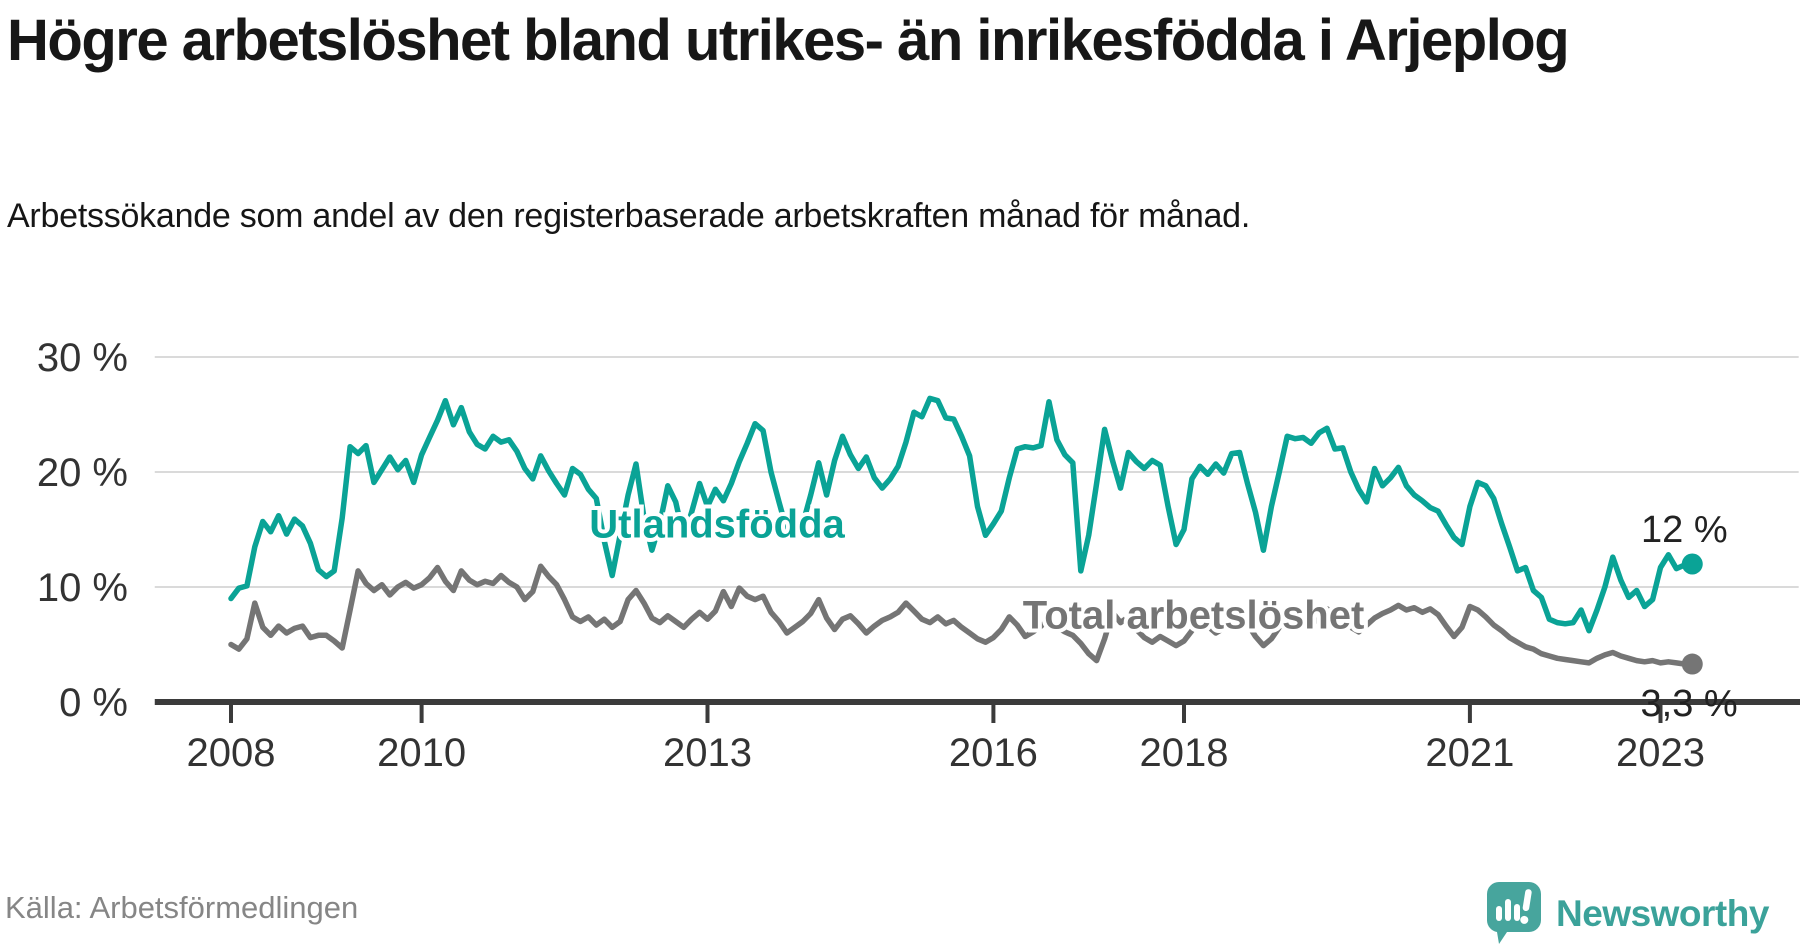 Image resolution: width=1800 pixels, height=948 pixels. I want to click on brand-name: Newsworthy, so click(1662, 913).